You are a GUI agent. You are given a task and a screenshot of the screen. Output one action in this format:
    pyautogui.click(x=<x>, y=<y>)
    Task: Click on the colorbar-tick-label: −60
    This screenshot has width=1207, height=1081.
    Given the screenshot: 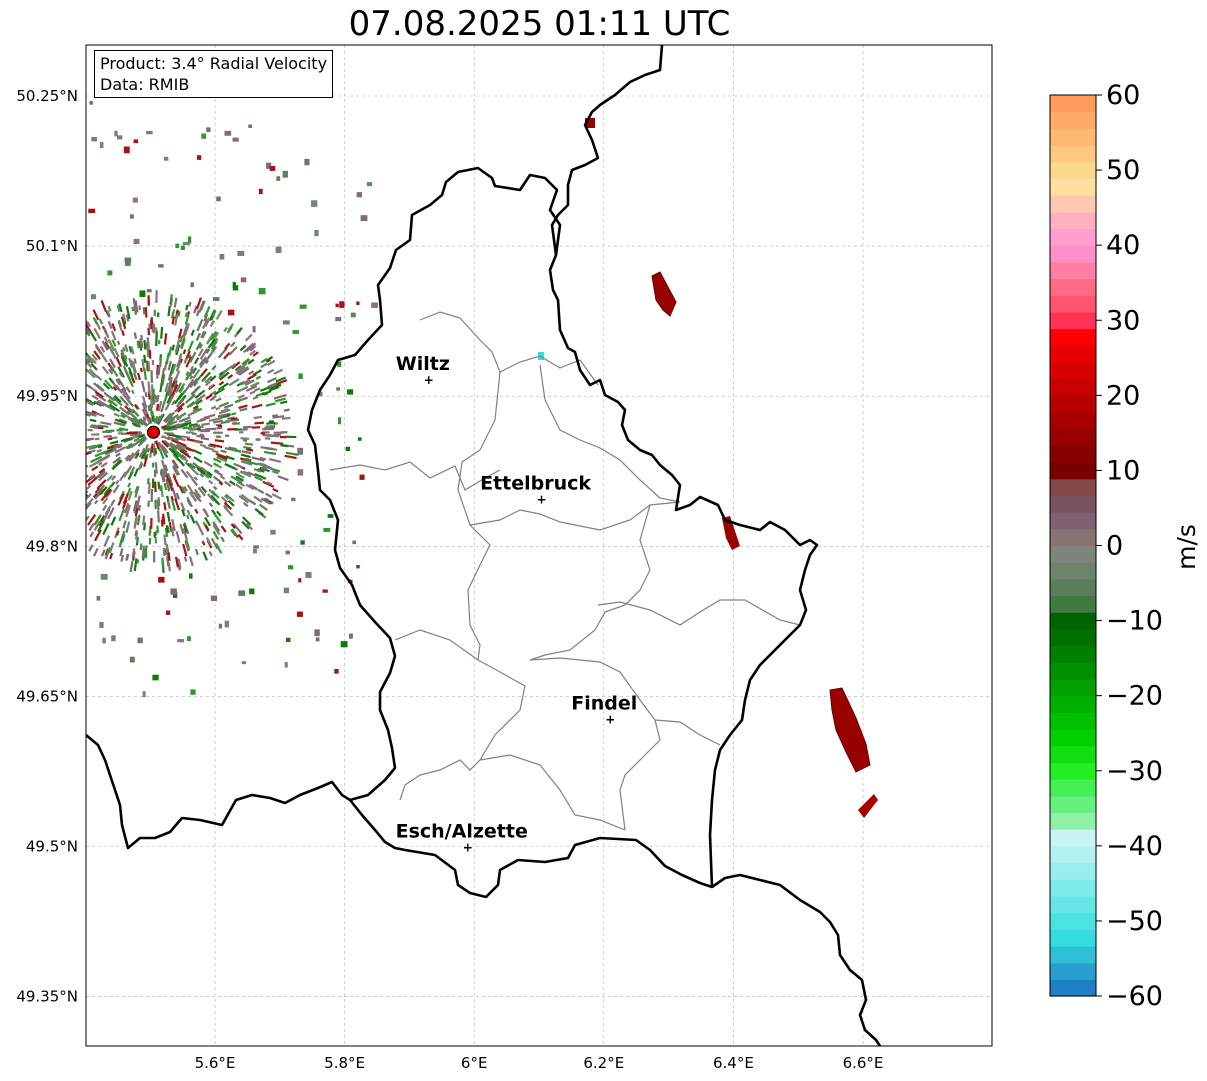 What is the action you would take?
    pyautogui.click(x=1134, y=996)
    